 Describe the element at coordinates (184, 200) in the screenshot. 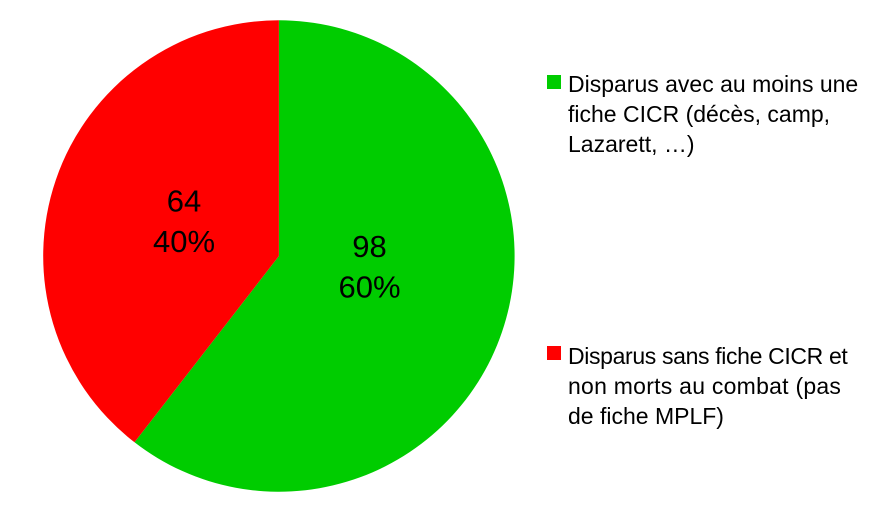

I see `svg-text: 64` at that location.